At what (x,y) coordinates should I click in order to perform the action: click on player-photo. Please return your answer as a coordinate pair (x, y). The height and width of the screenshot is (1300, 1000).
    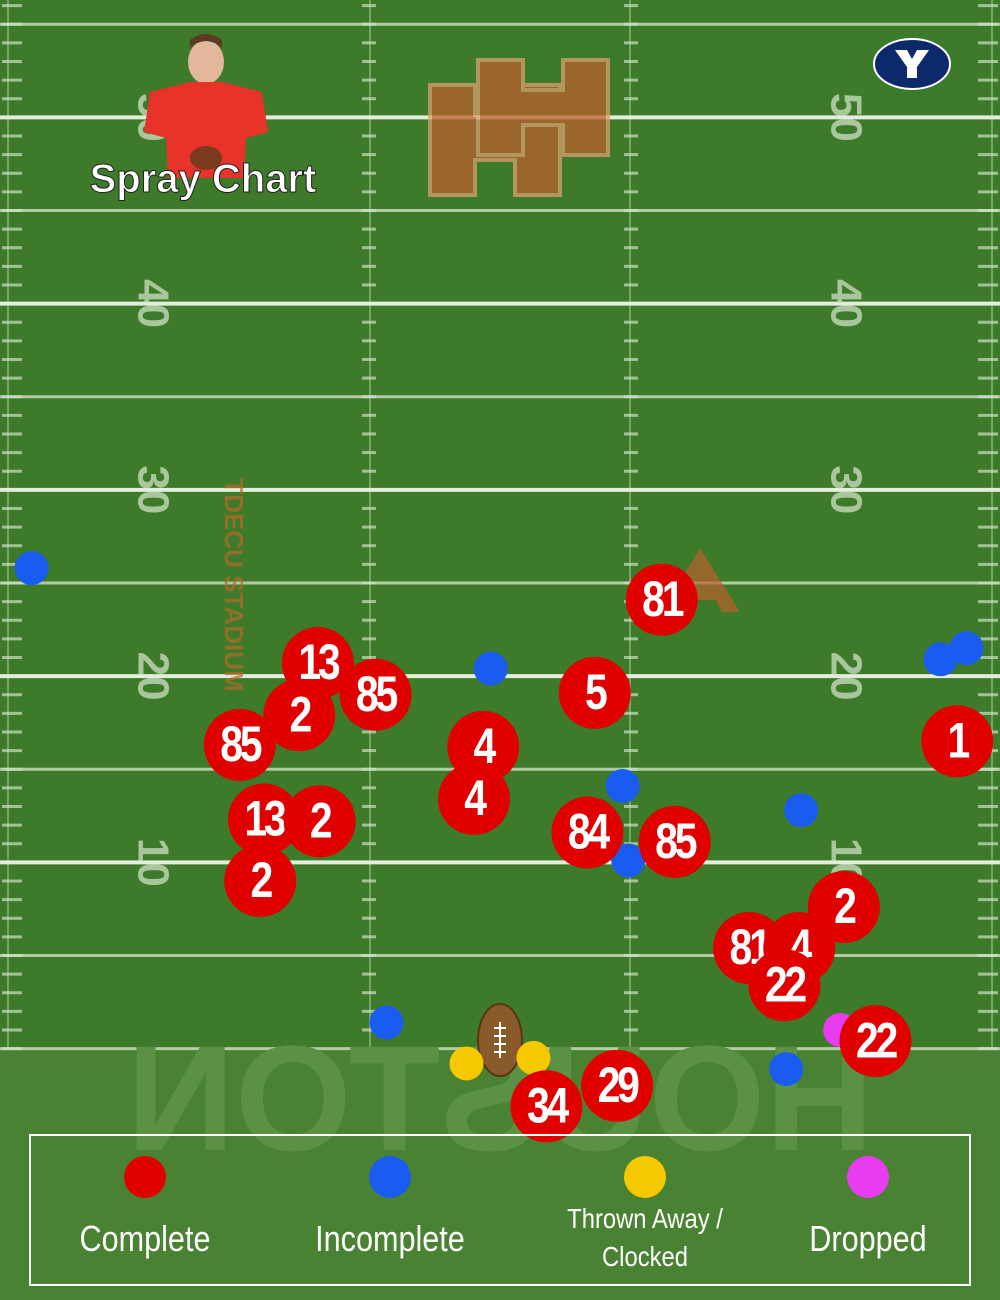
    Looking at the image, I should click on (206, 106).